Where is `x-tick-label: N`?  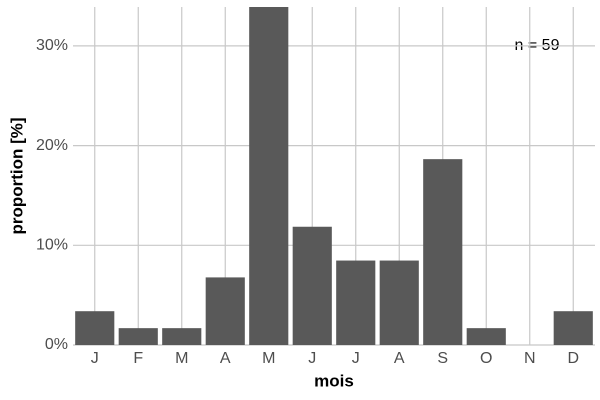
x-tick-label: N is located at coordinates (530, 358).